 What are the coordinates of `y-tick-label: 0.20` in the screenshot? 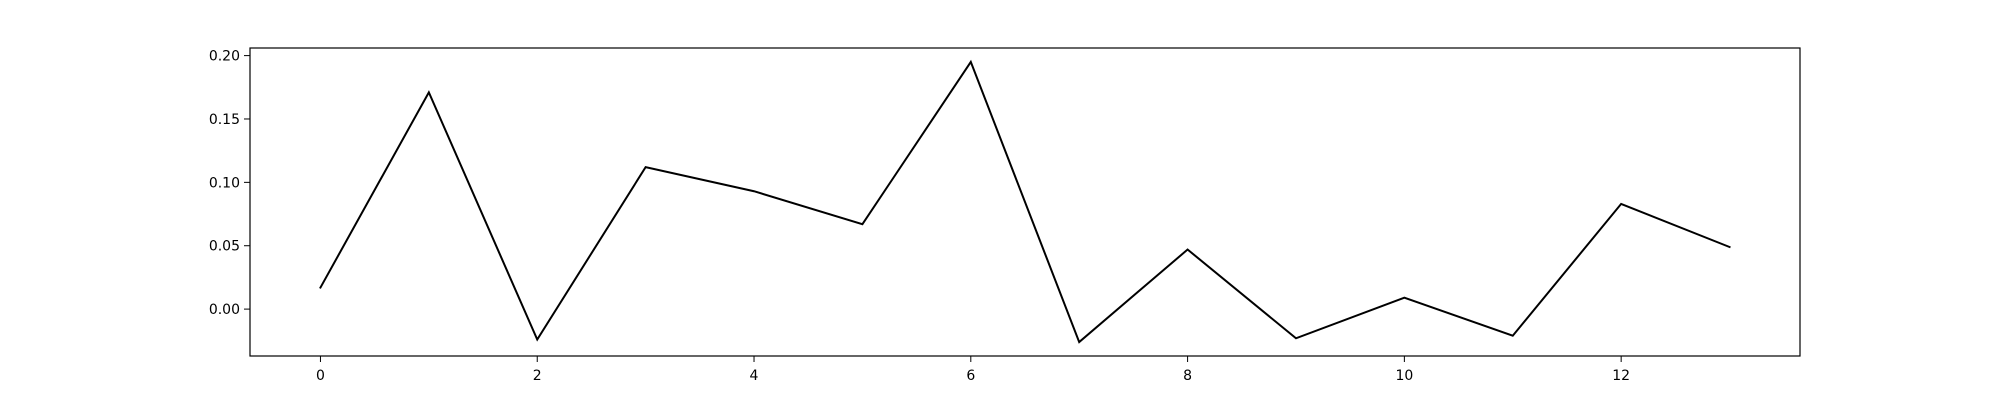 It's located at (224, 57).